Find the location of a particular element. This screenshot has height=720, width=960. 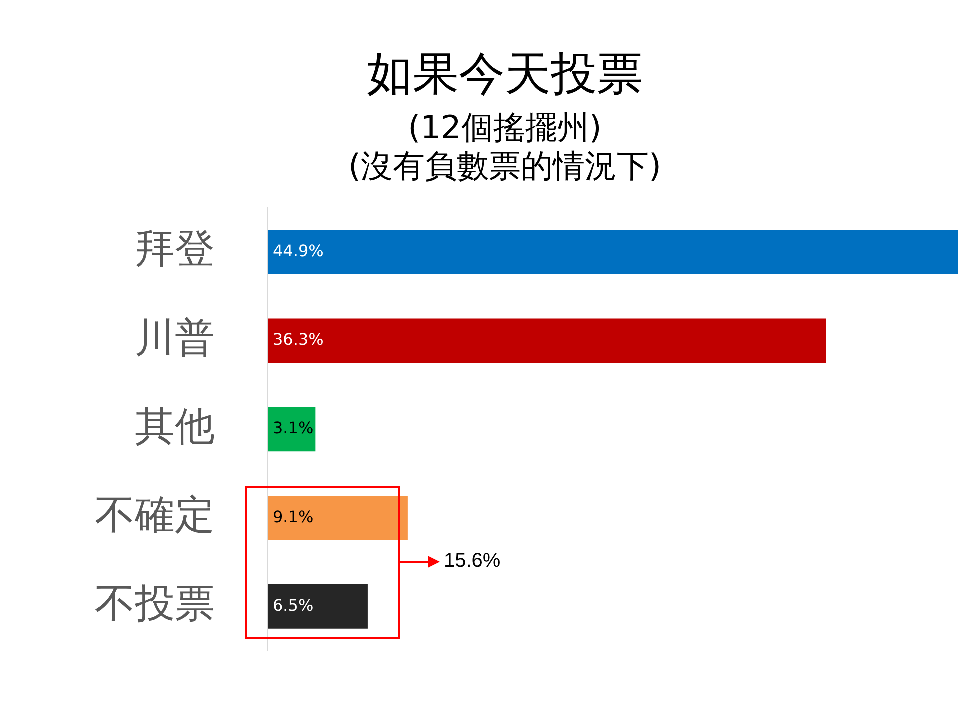

data-label: 36.3% is located at coordinates (298, 340).